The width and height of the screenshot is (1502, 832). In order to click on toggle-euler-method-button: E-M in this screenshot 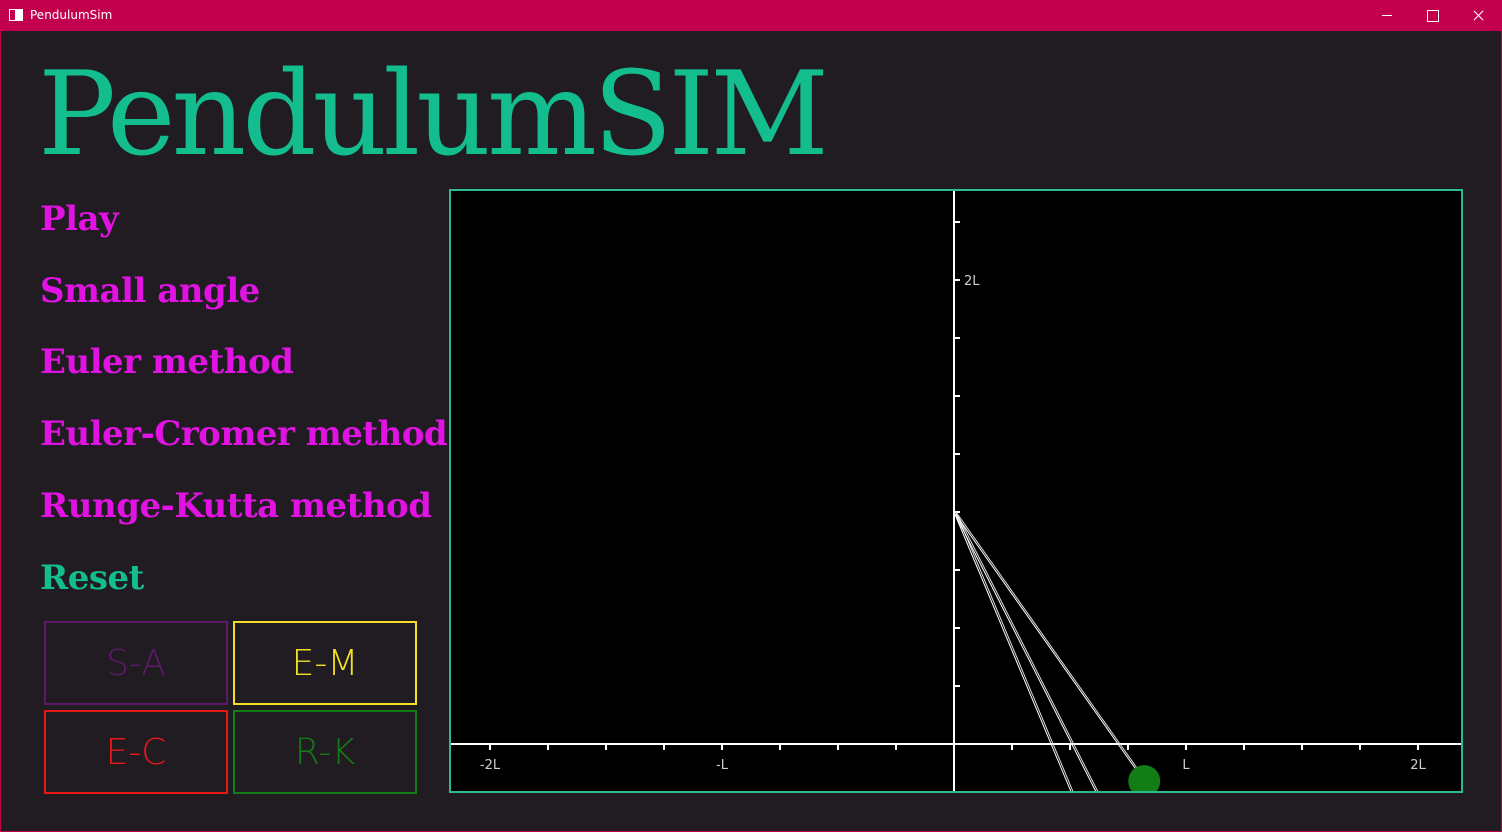, I will do `click(325, 663)`.